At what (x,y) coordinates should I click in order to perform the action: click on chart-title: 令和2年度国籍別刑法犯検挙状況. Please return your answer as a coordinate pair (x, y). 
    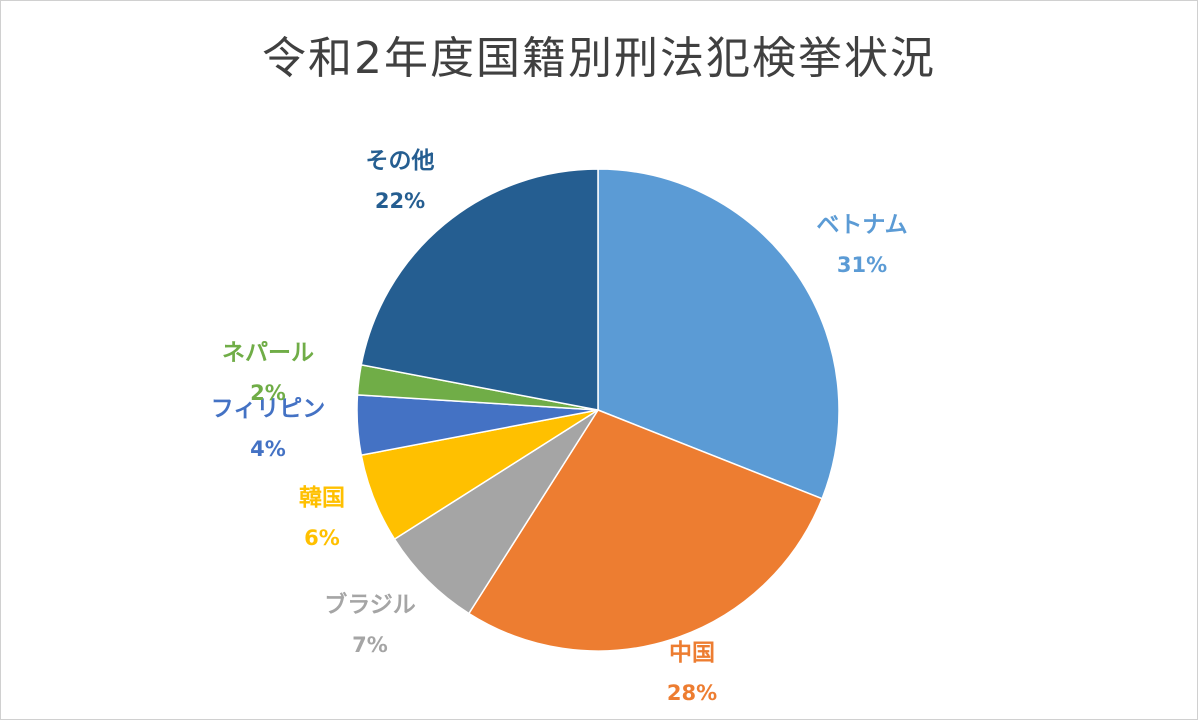
    Looking at the image, I should click on (599, 58).